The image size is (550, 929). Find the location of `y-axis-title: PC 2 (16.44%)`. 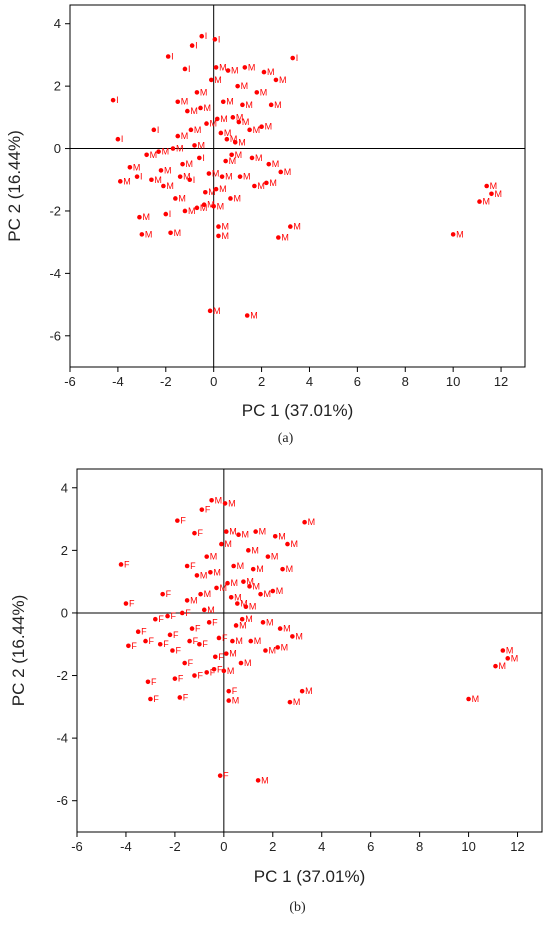

y-axis-title: PC 2 (16.44%) is located at coordinates (18, 651).